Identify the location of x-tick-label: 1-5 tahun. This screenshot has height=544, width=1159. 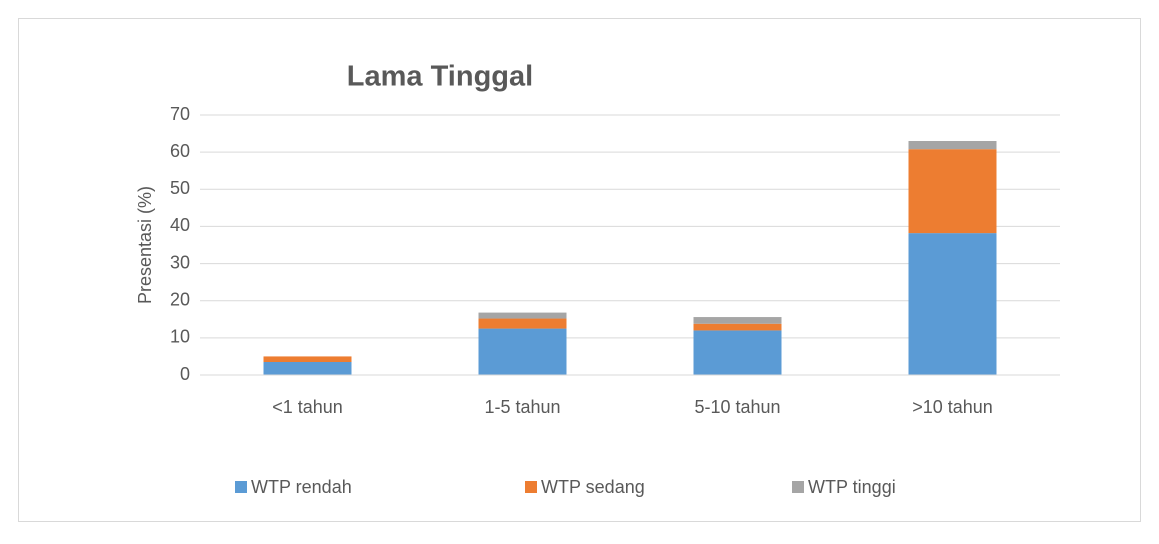
(522, 407).